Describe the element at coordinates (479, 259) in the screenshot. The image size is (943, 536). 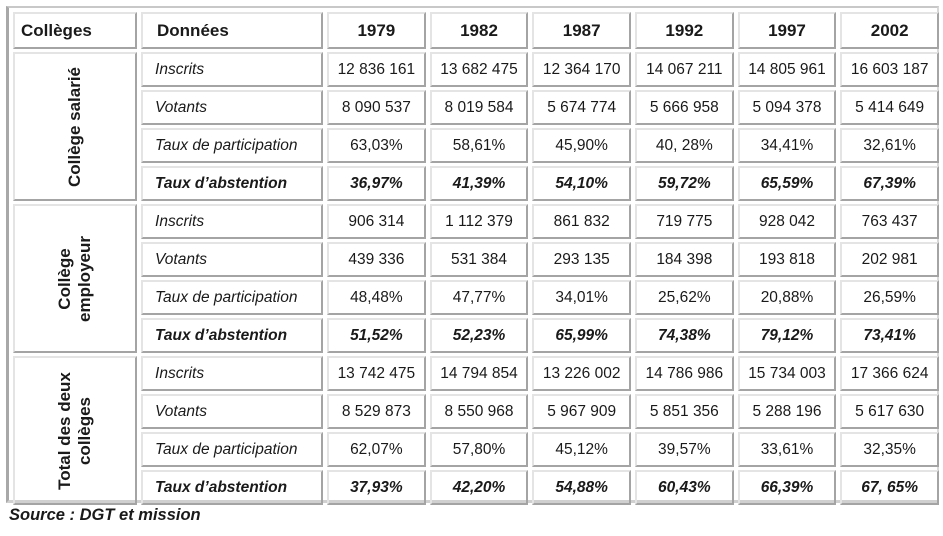
I see `table-cell: 531 384` at that location.